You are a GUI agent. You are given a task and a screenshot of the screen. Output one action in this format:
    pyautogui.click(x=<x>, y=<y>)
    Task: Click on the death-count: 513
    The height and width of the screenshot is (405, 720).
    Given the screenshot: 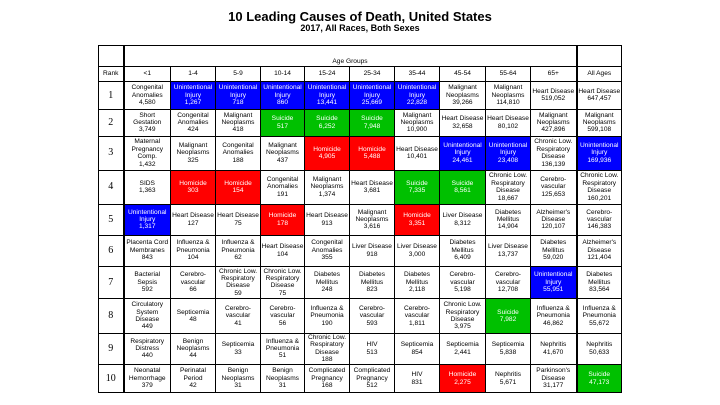 What is the action you would take?
    pyautogui.click(x=372, y=352)
    